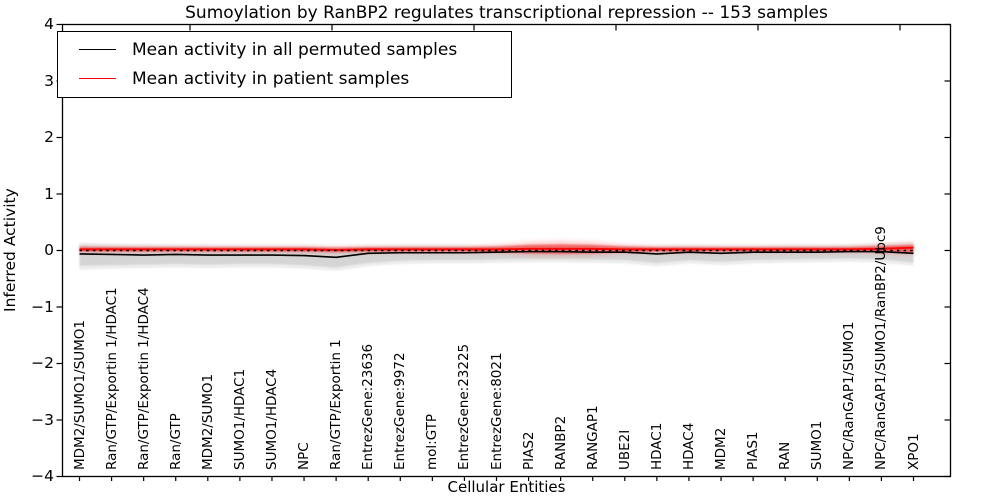 This screenshot has height=500, width=1000. What do you see at coordinates (97, 49) in the screenshot?
I see `permuted-line-icon` at bounding box center [97, 49].